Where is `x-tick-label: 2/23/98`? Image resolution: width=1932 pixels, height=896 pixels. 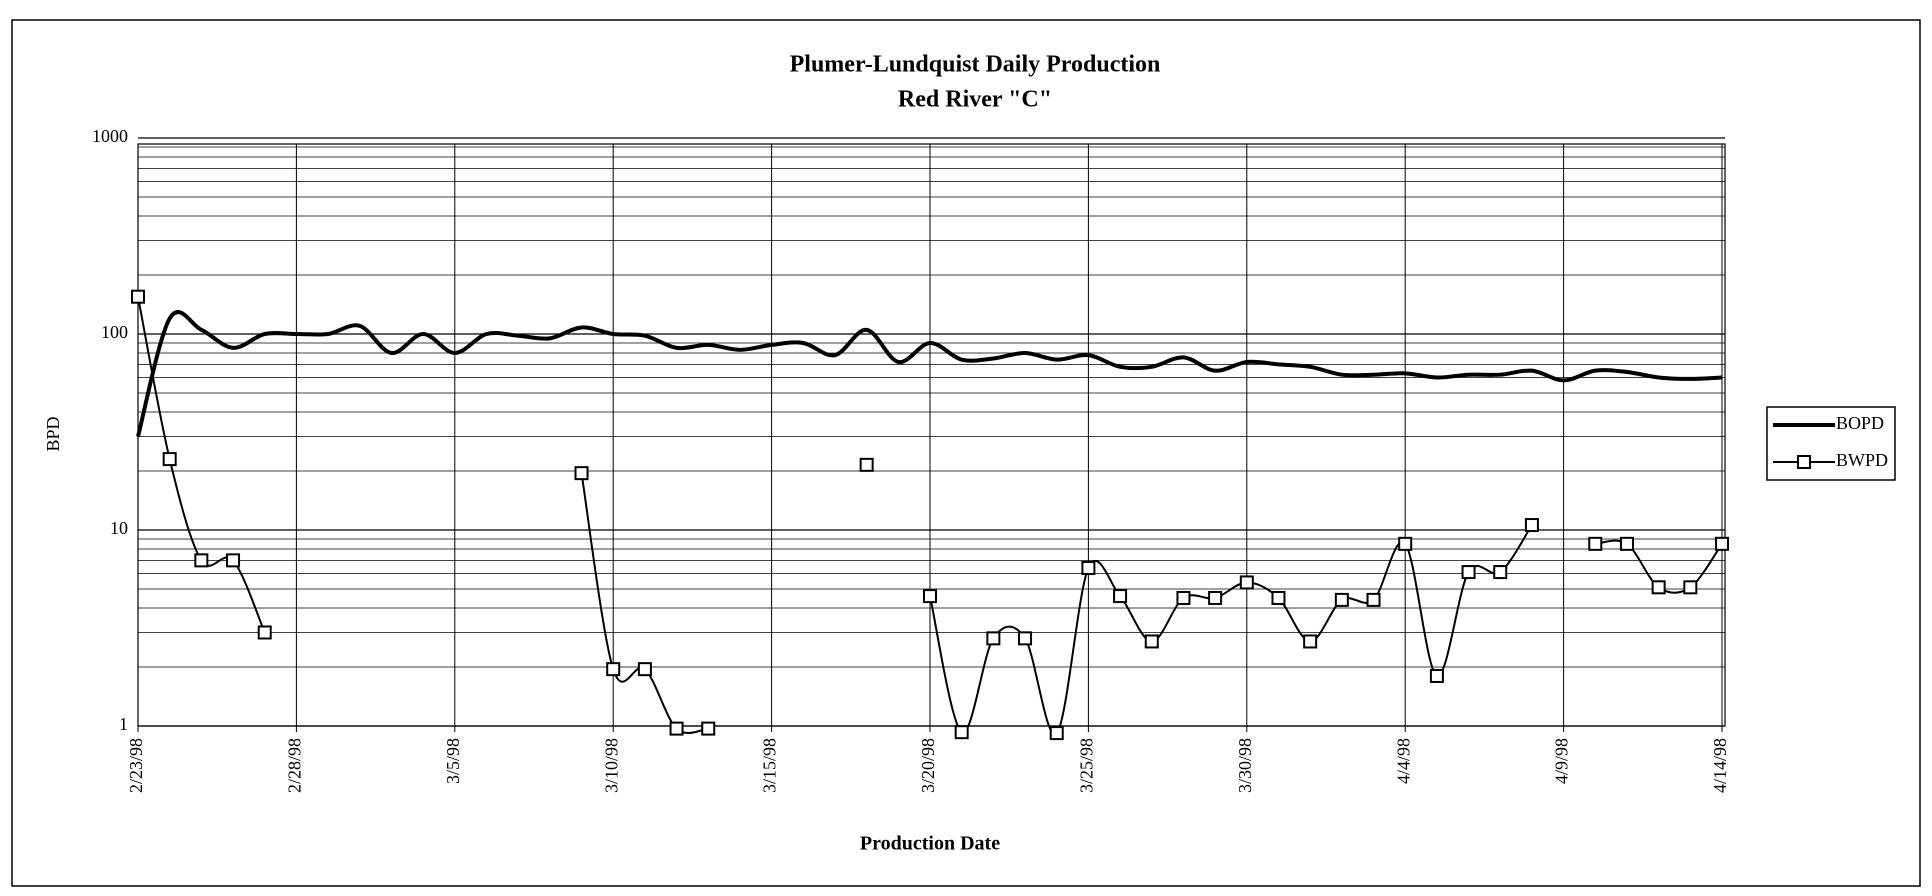 x-tick-label: 2/23/98 is located at coordinates (136, 765).